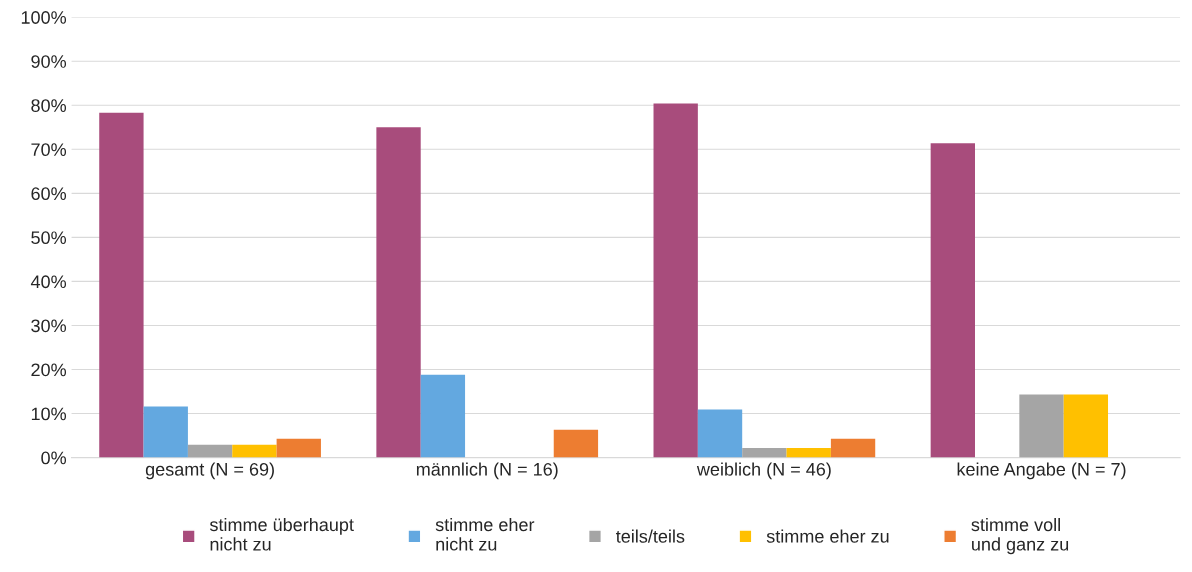 Image resolution: width=1192 pixels, height=572 pixels. Describe the element at coordinates (827, 536) in the screenshot. I see `legend-label: stimme eher zu` at that location.